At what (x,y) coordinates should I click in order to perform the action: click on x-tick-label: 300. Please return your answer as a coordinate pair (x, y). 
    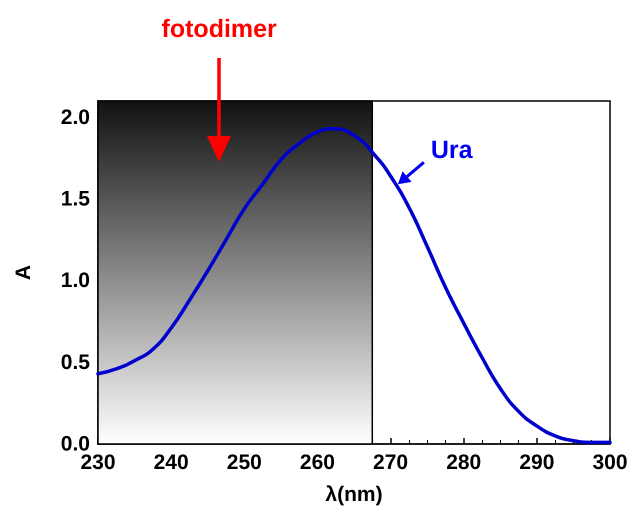
    Looking at the image, I should click on (610, 462).